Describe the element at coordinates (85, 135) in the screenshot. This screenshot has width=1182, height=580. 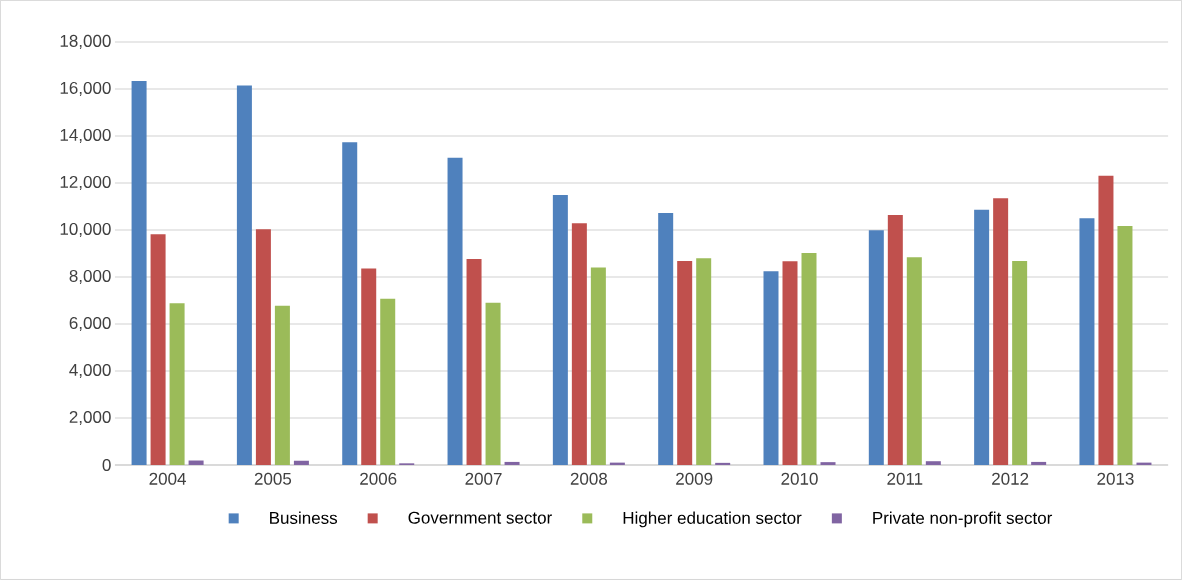
I see `y-tick-label: 14,000` at that location.